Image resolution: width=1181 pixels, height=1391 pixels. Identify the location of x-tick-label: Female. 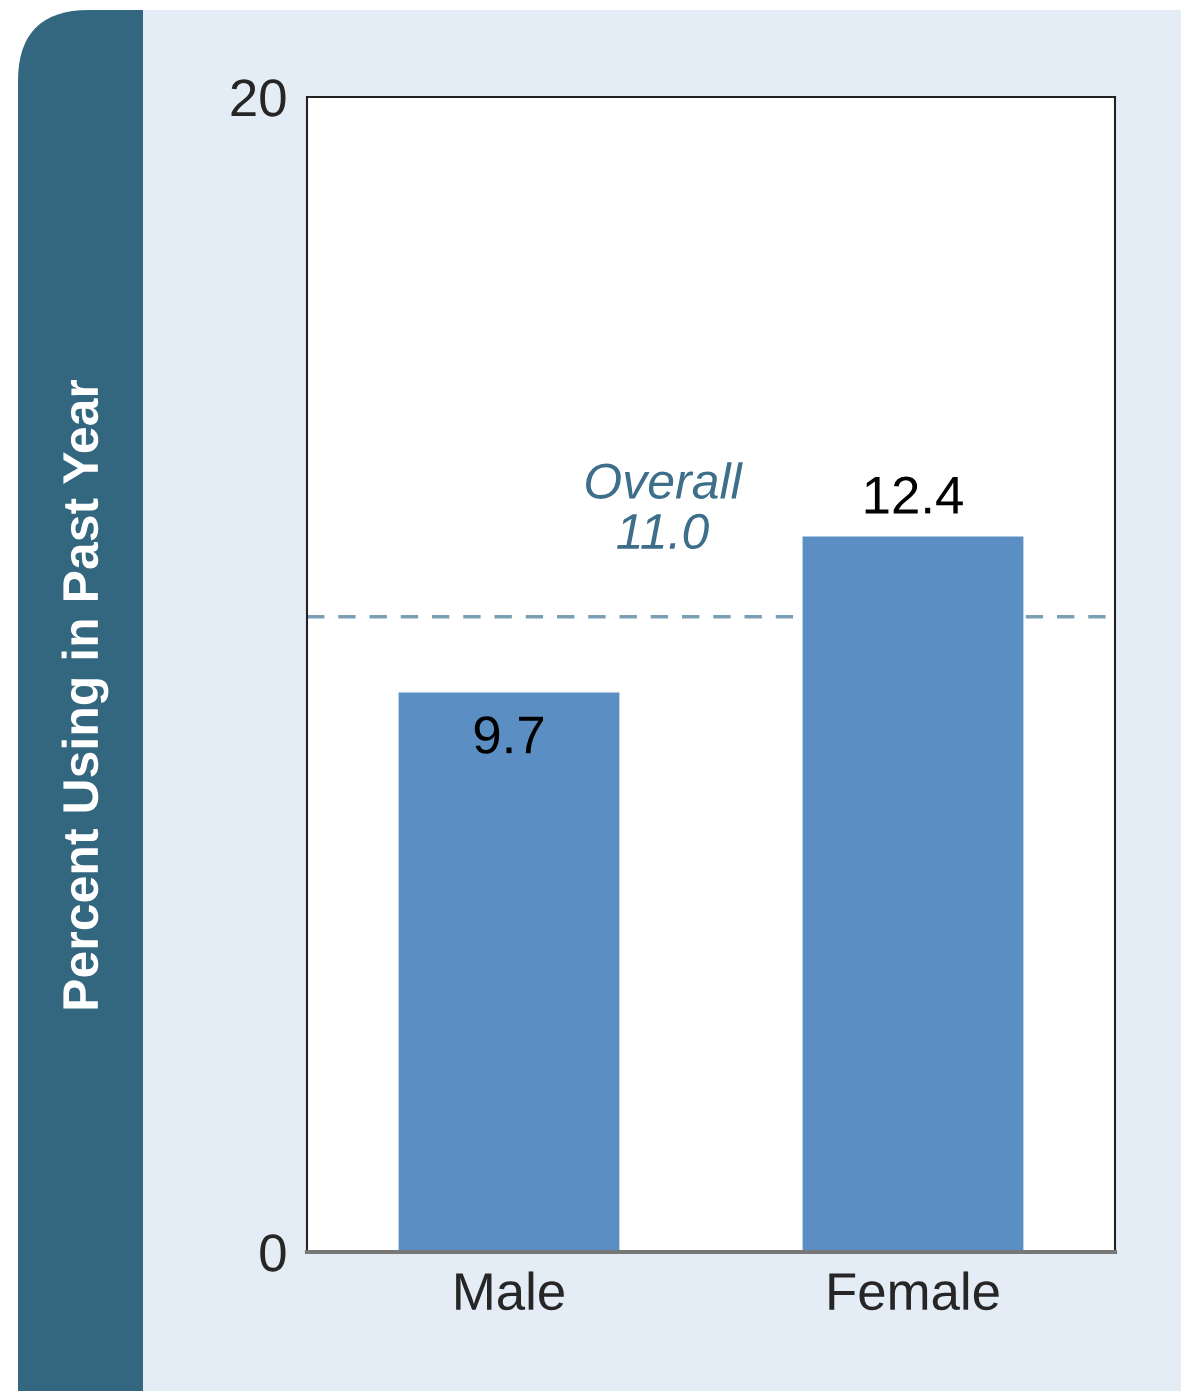
(914, 1291).